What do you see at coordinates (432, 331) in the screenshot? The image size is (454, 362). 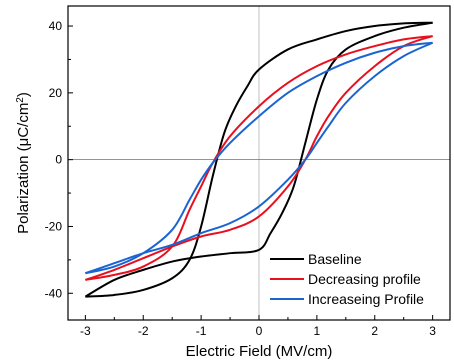 I see `x-tick-label: 3` at bounding box center [432, 331].